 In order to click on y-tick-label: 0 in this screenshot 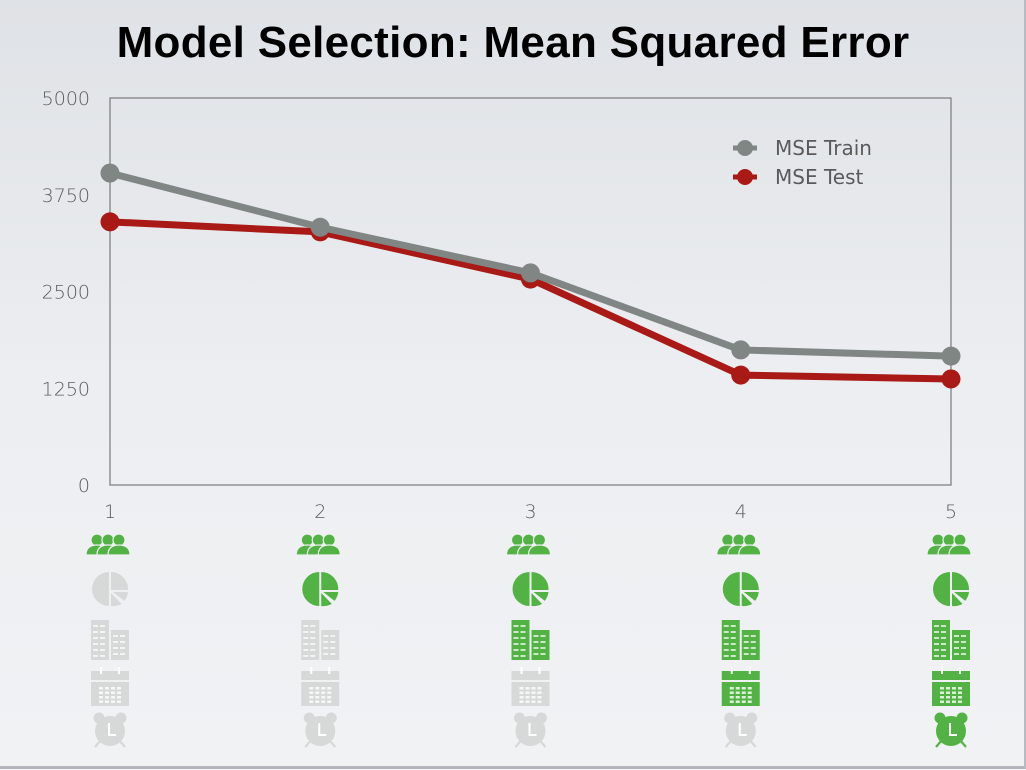, I will do `click(84, 486)`.